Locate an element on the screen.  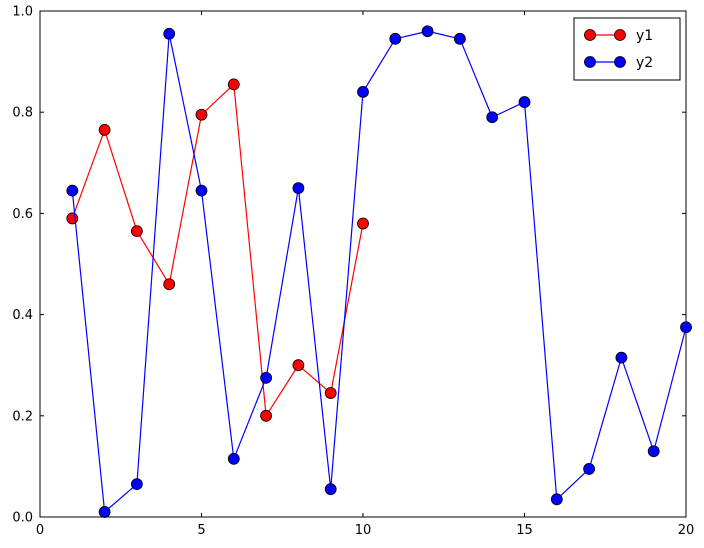
x-tick-label: 20 is located at coordinates (686, 530).